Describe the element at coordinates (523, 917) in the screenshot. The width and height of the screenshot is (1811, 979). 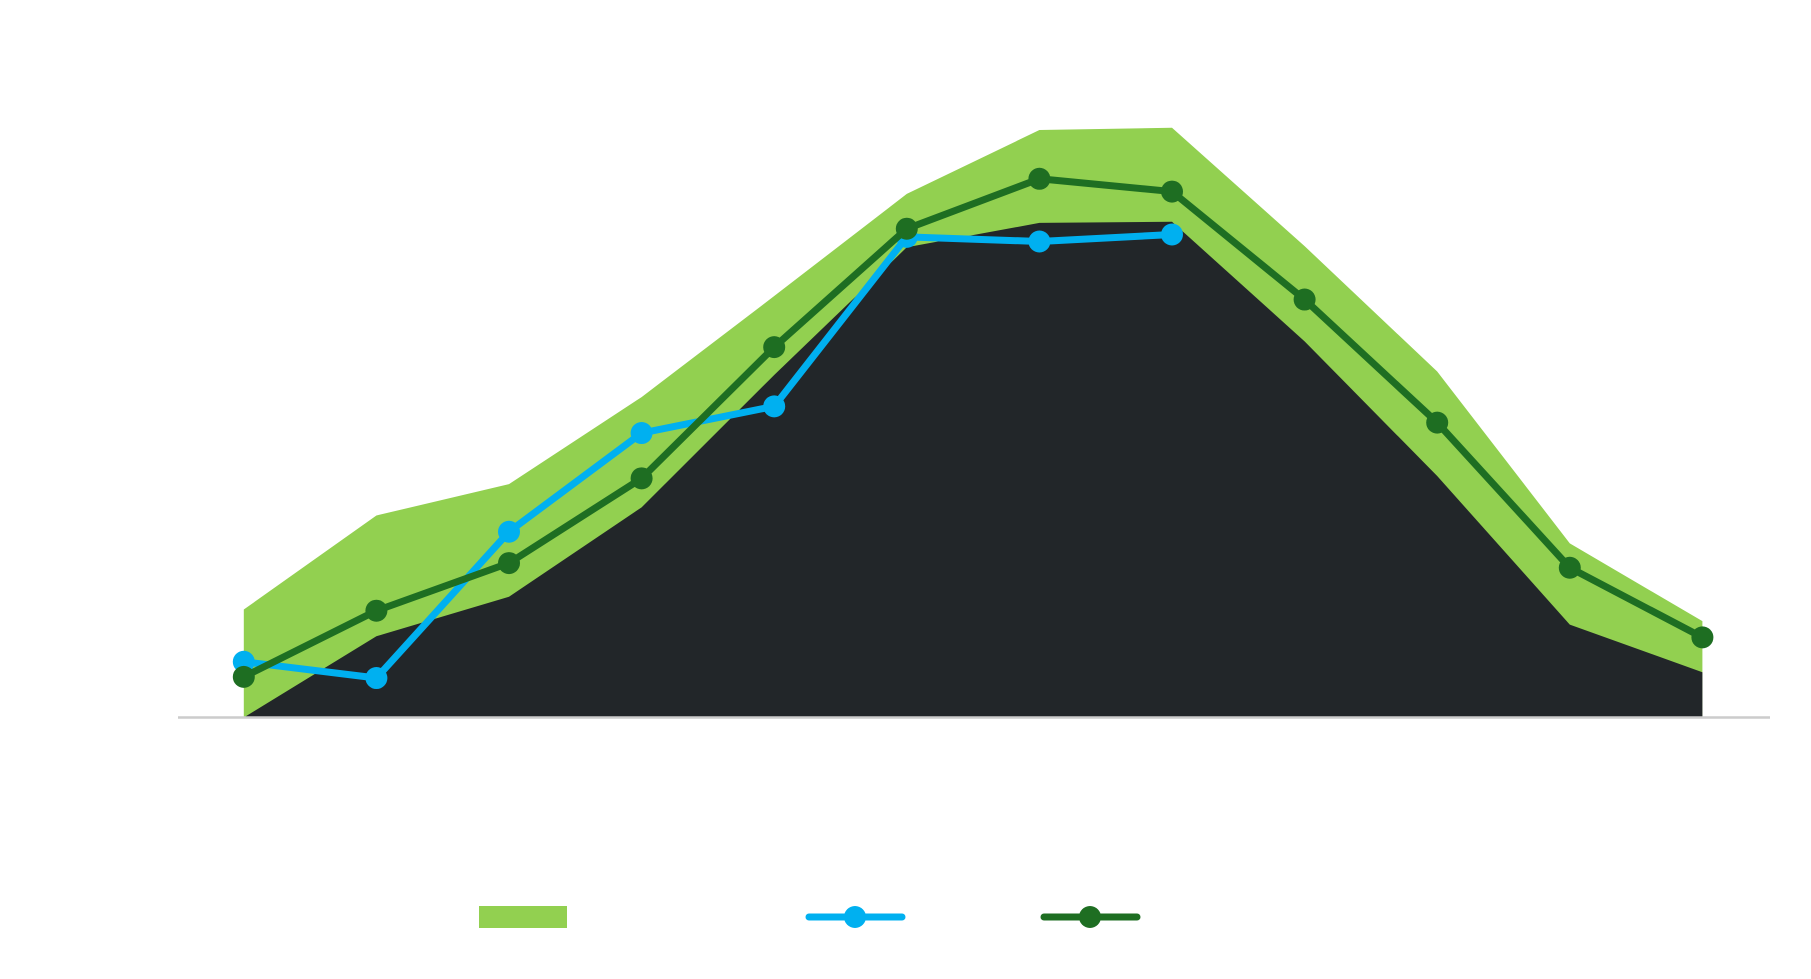
I see `legend-swatch` at that location.